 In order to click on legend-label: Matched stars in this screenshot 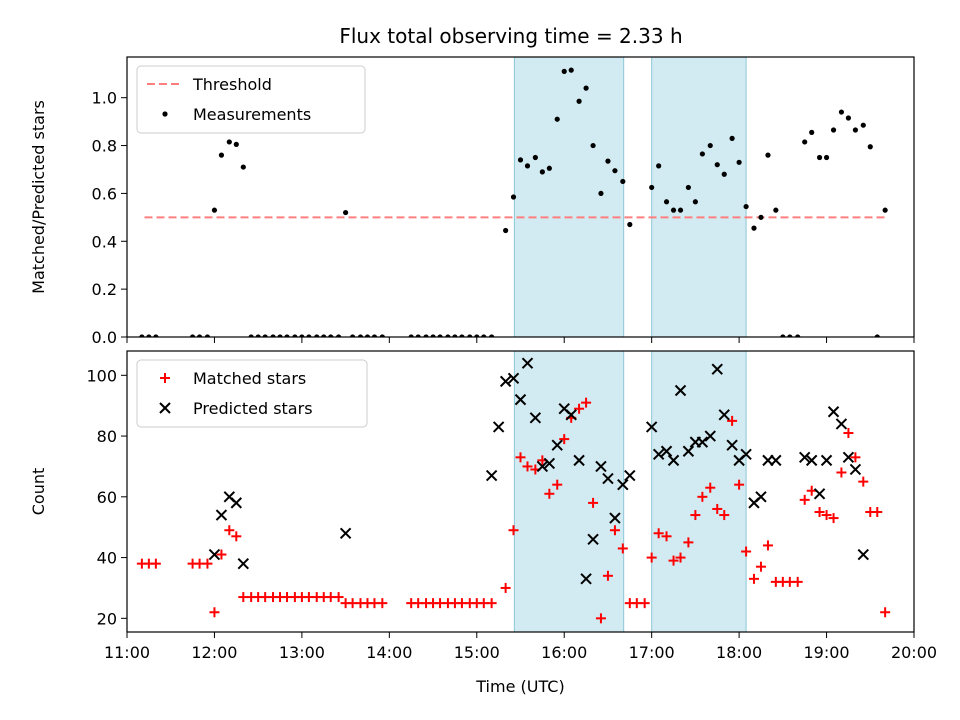, I will do `click(249, 378)`.